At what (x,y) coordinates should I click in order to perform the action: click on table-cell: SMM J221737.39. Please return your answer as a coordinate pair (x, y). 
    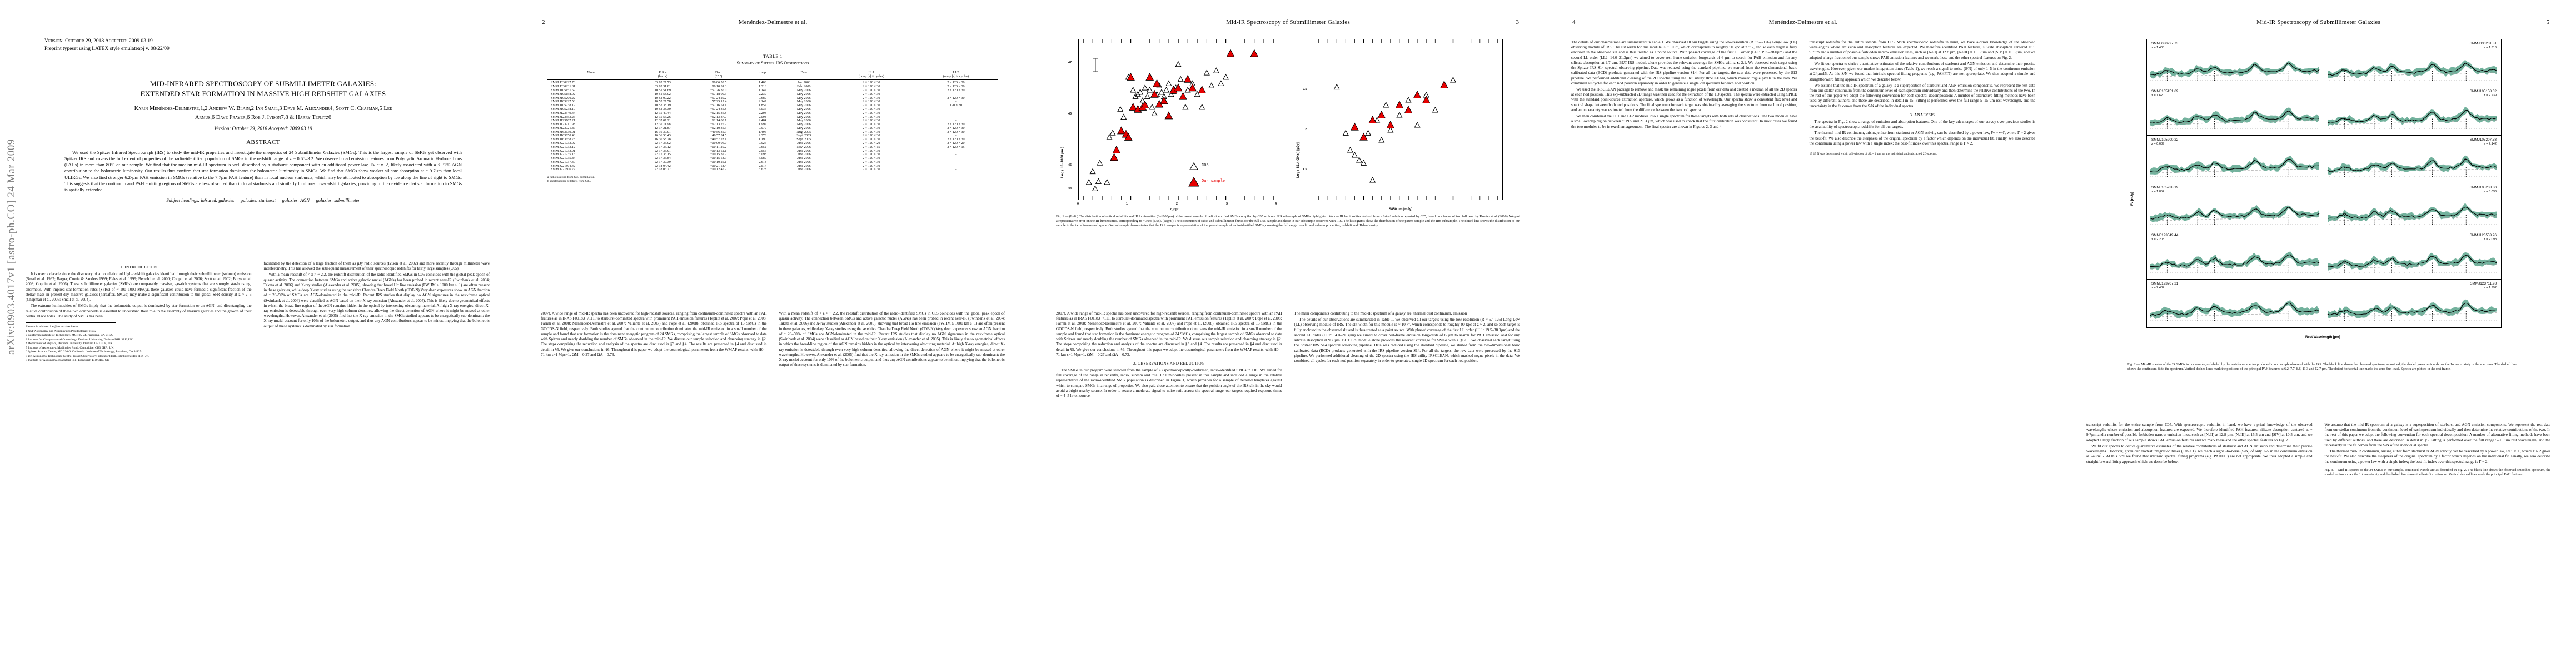
    Looking at the image, I should click on (563, 162).